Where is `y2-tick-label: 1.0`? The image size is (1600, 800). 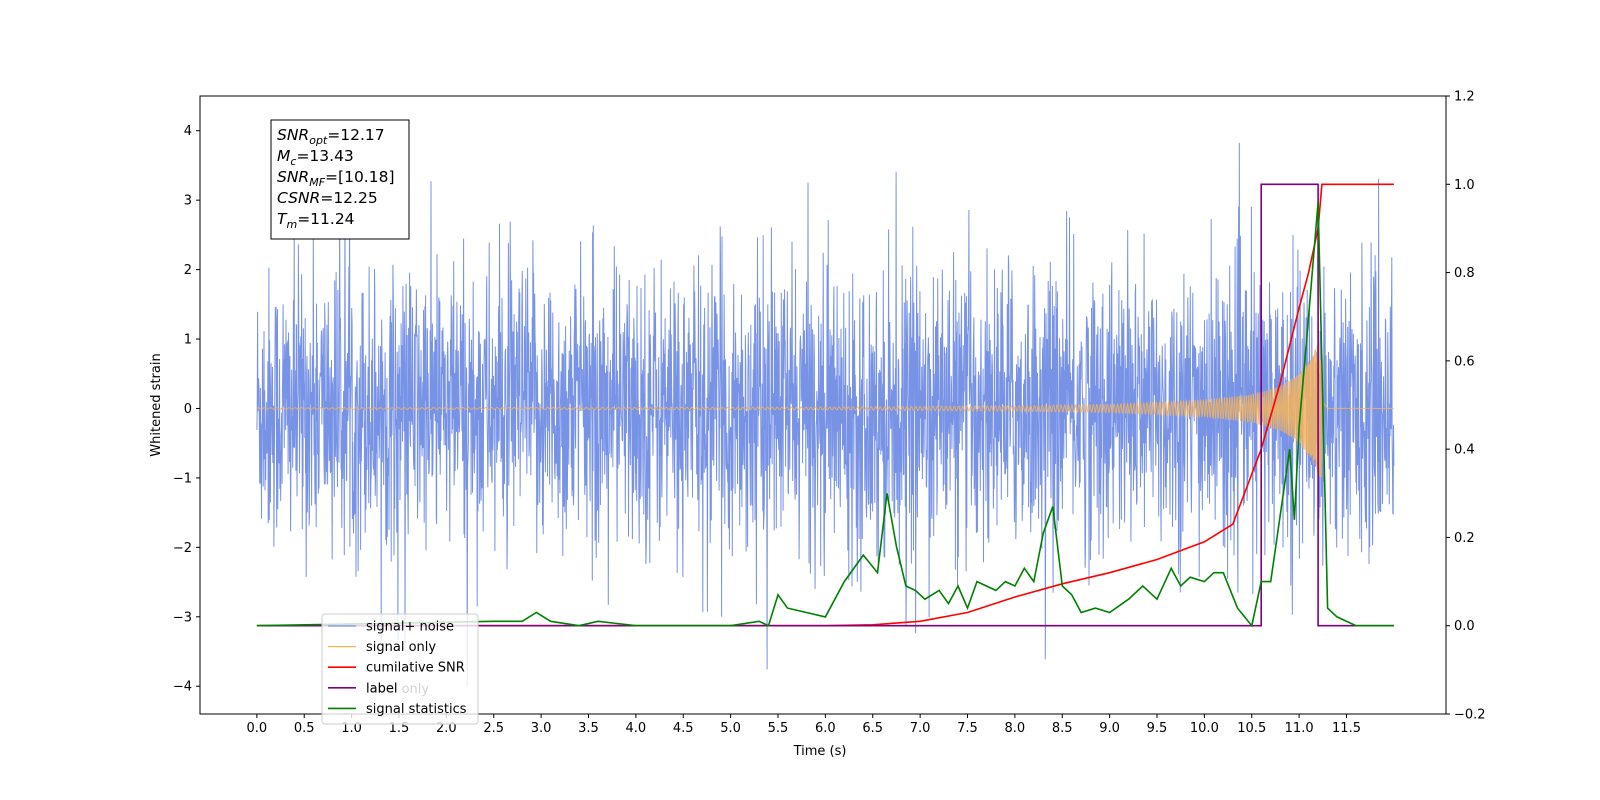 y2-tick-label: 1.0 is located at coordinates (1464, 185).